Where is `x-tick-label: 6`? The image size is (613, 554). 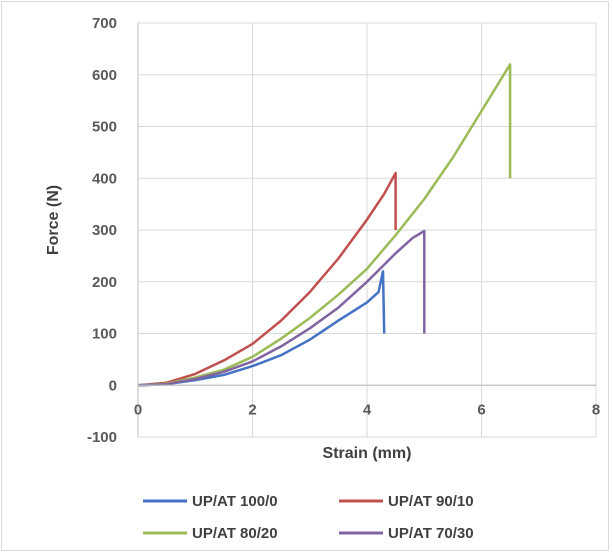 x-tick-label: 6 is located at coordinates (481, 409).